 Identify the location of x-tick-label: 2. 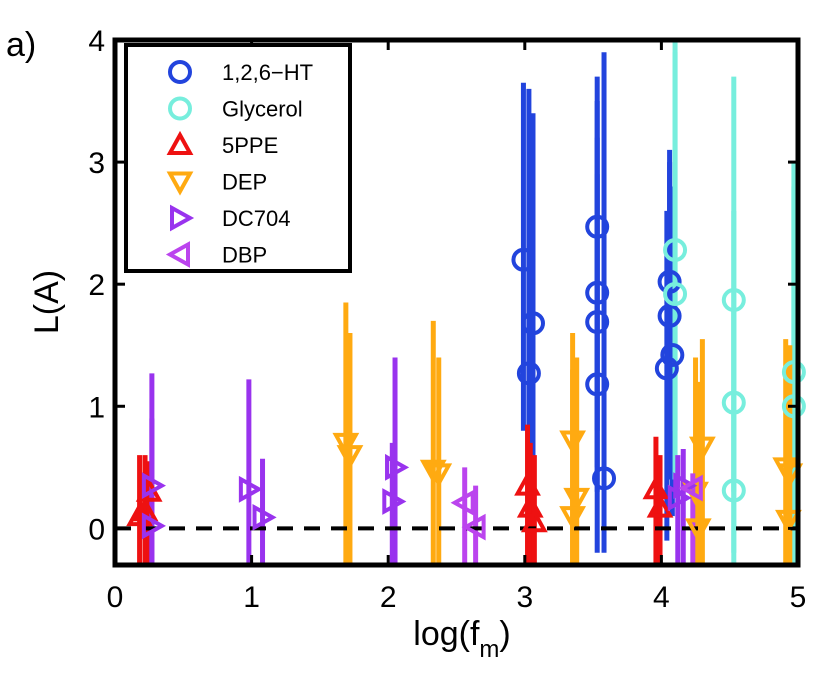
(388, 597).